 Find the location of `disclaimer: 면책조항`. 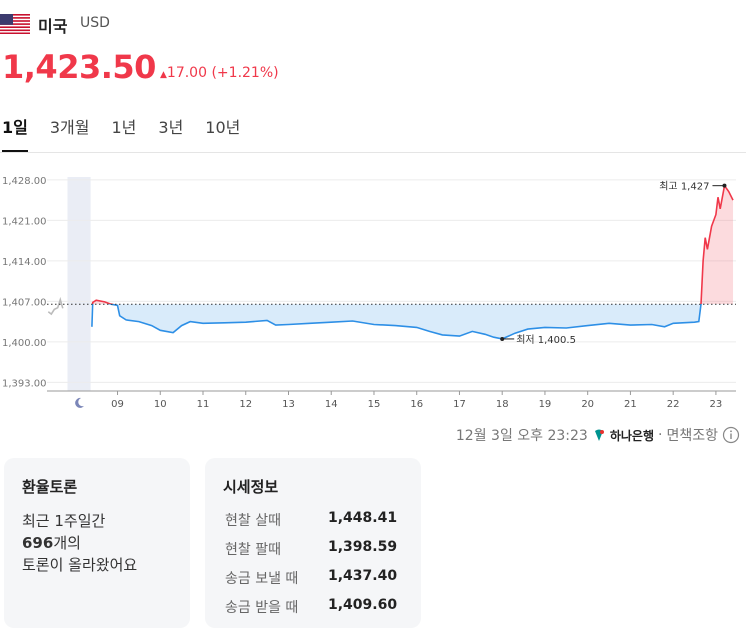

disclaimer: 면책조항 is located at coordinates (692, 436).